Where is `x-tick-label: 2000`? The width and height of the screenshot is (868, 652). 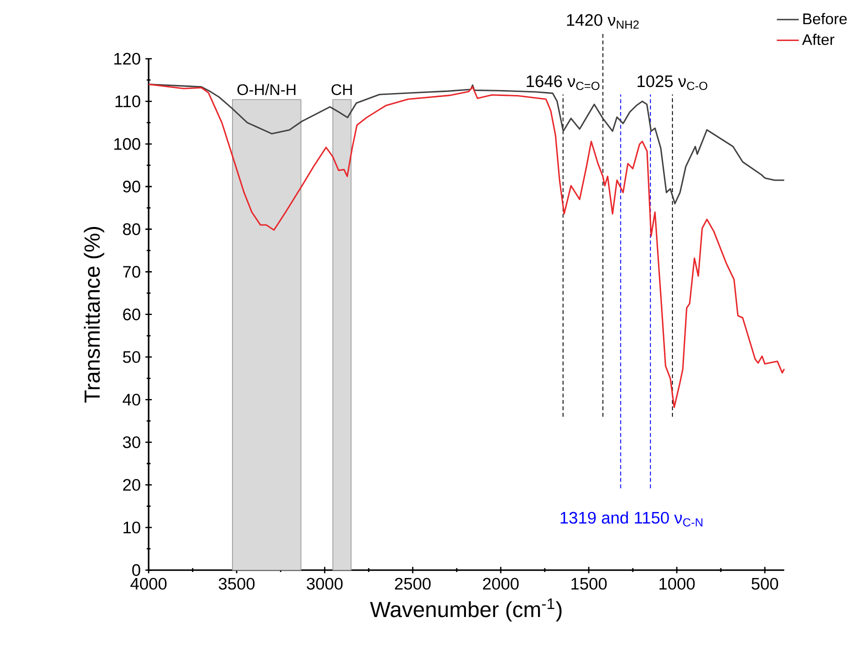
x-tick-label: 2000 is located at coordinates (501, 584).